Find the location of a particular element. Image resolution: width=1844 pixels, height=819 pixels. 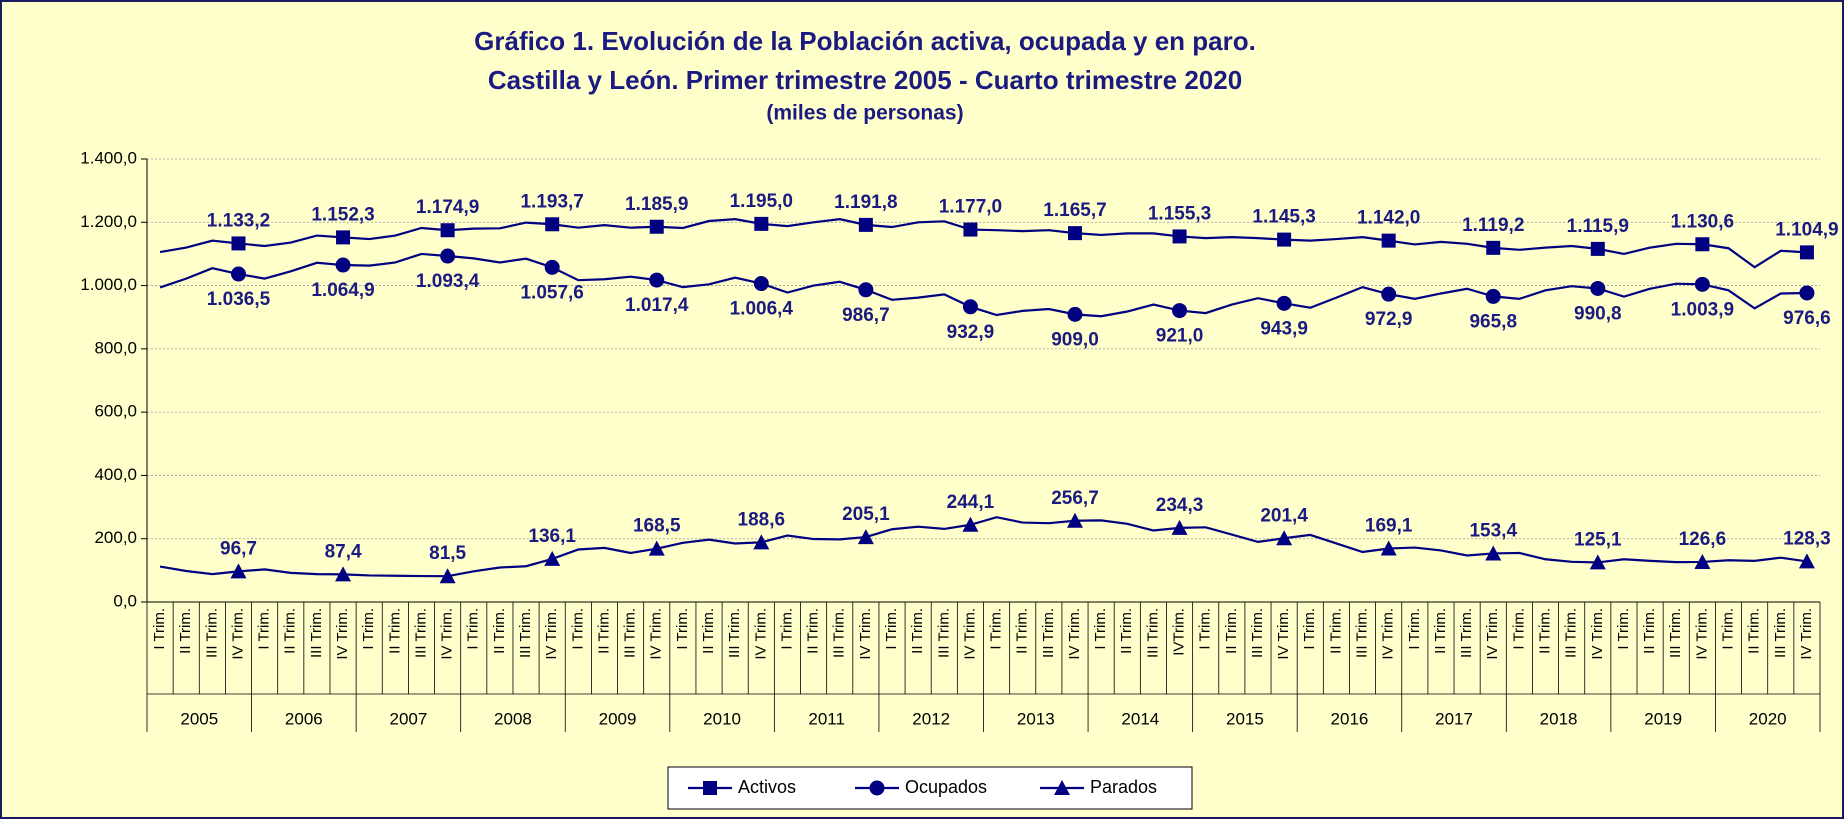

y-tick-label: 800,0 is located at coordinates (115, 347).